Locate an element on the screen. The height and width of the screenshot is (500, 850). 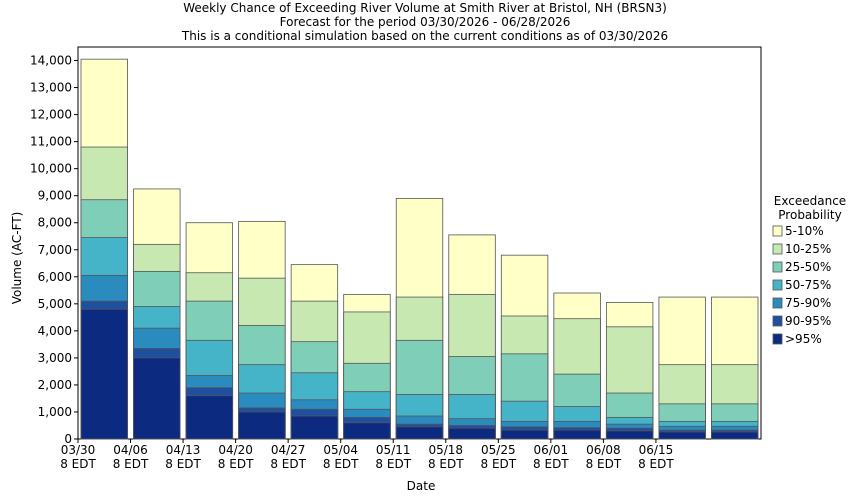
x-tick-label: 04/20 is located at coordinates (235, 450).